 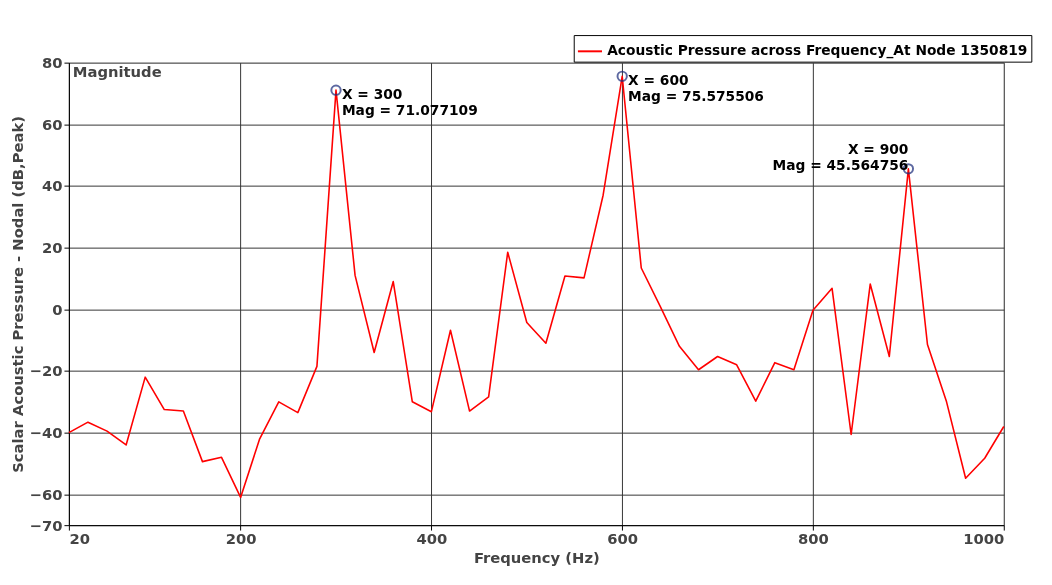 What do you see at coordinates (241, 539) in the screenshot?
I see `x-tick-label: 200` at bounding box center [241, 539].